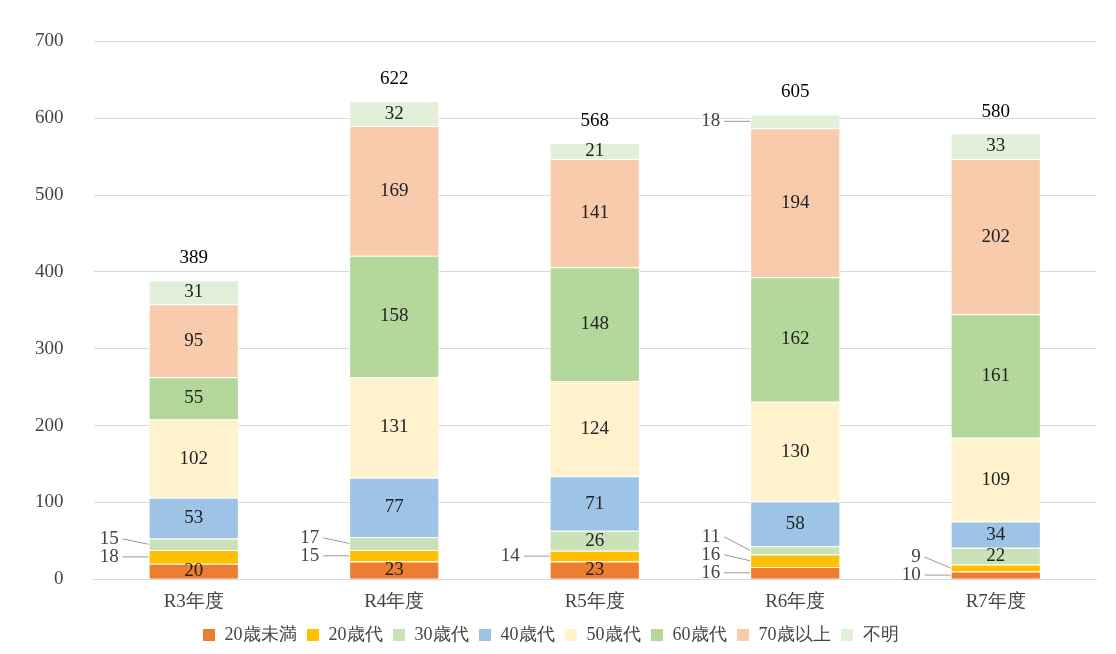 The width and height of the screenshot is (1116, 654). What do you see at coordinates (394, 315) in the screenshot?
I see `data-label: 158` at bounding box center [394, 315].